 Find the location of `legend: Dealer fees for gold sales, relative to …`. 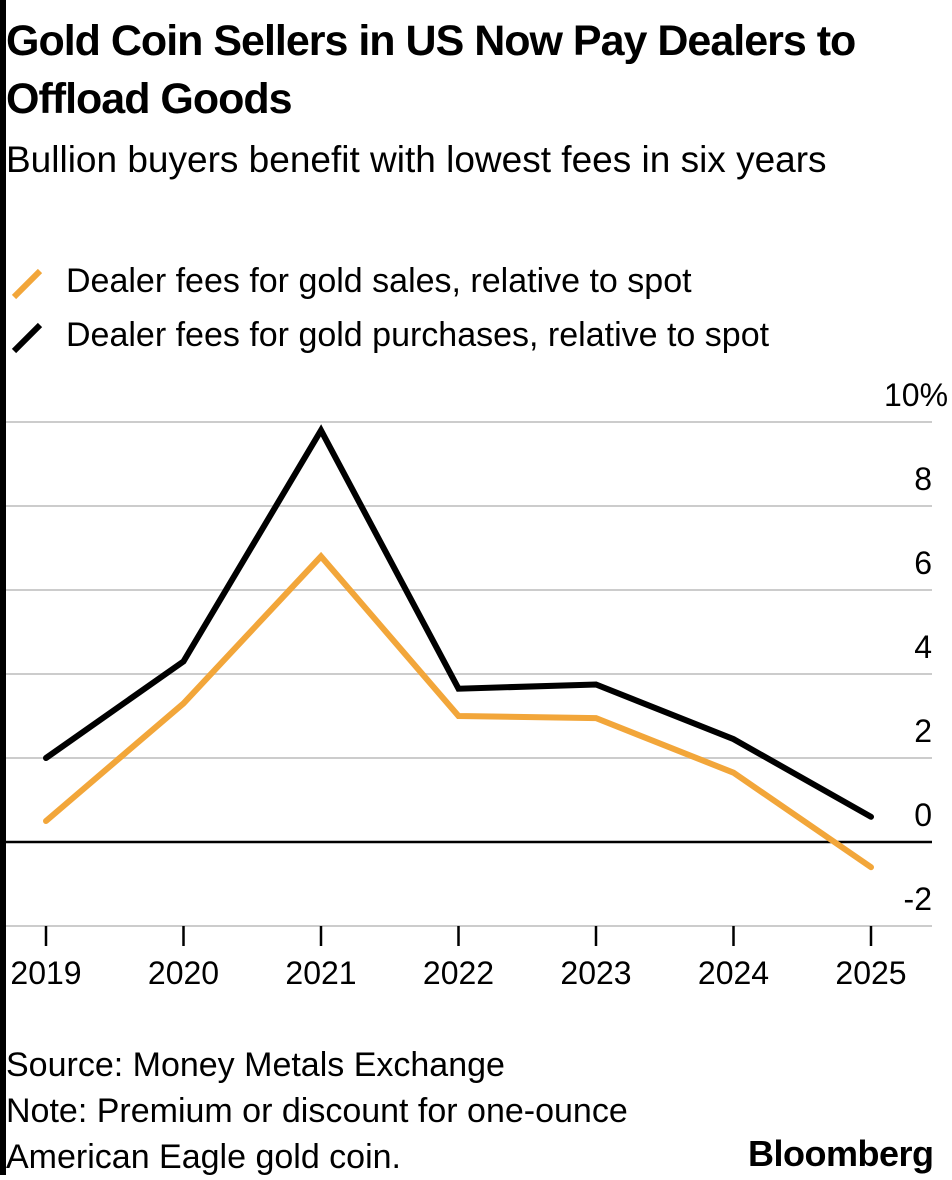

legend: Dealer fees for gold sales, relative to … is located at coordinates (476, 311).